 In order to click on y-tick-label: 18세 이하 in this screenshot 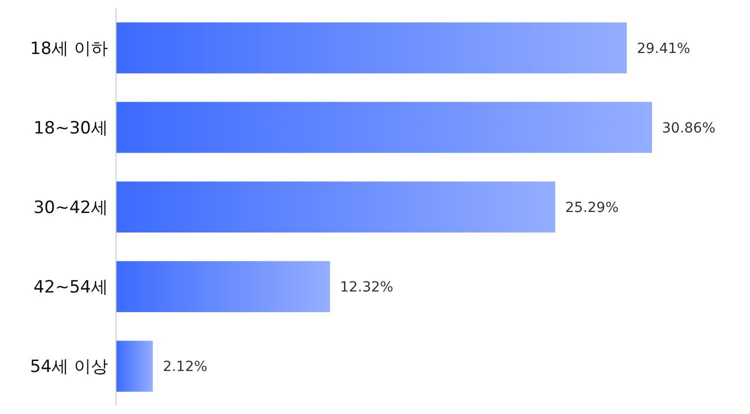, I will do `click(69, 48)`.